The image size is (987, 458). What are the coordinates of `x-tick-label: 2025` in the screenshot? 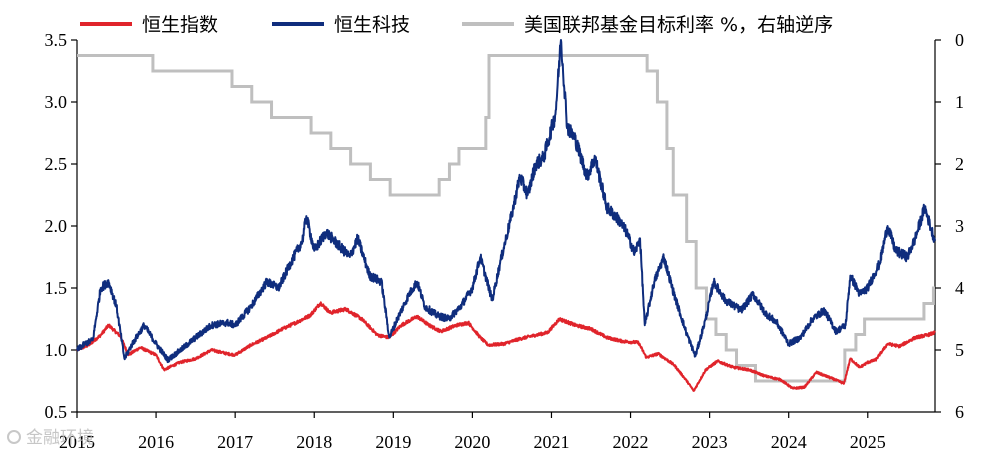 It's located at (868, 442).